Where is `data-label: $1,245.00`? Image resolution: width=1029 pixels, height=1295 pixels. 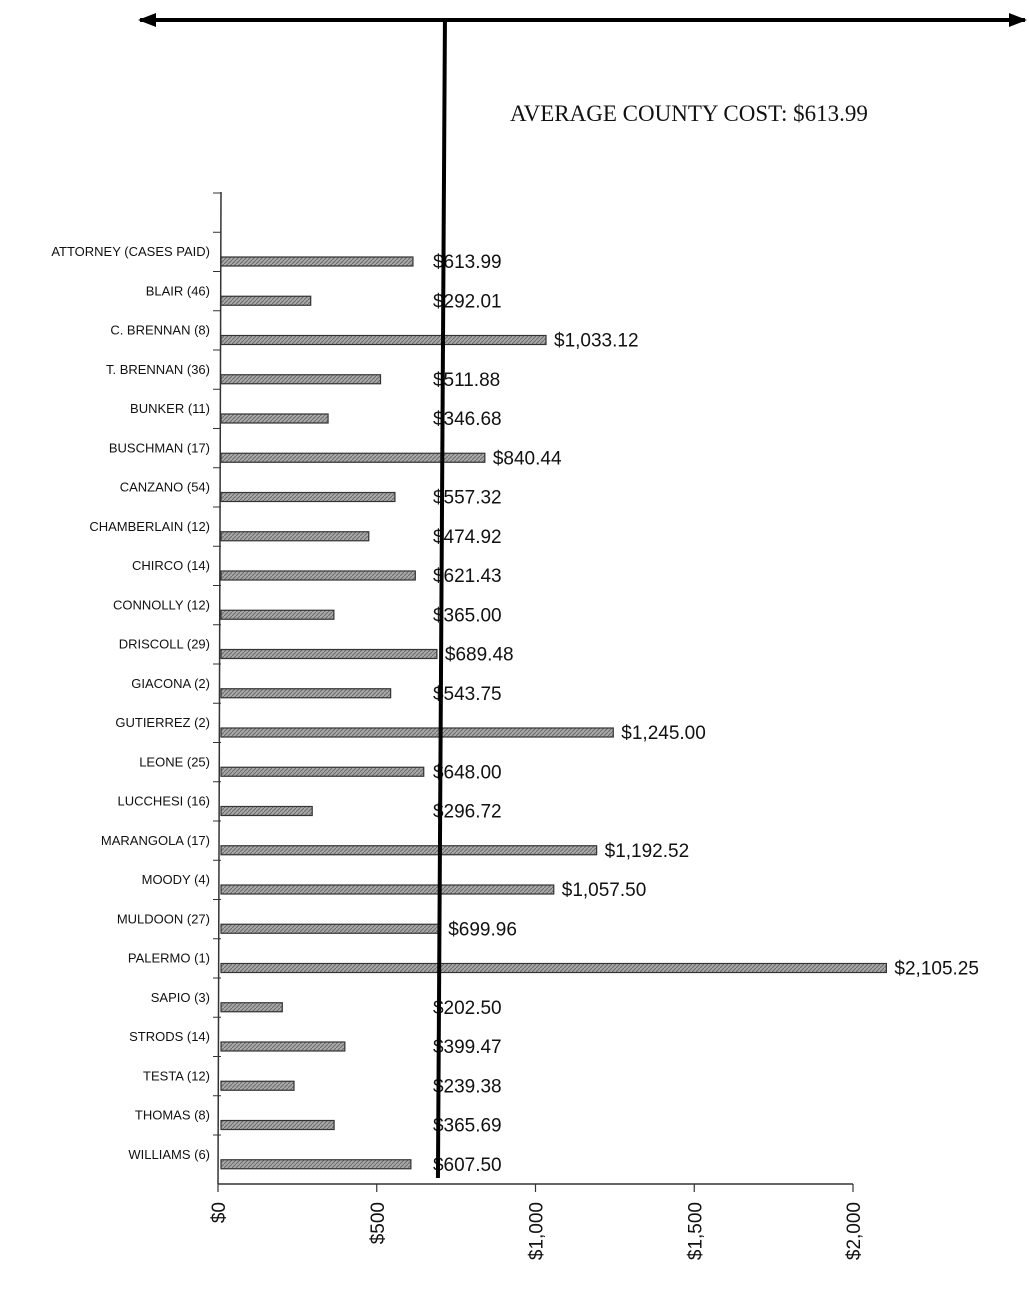
data-label: $1,245.00 is located at coordinates (663, 733).